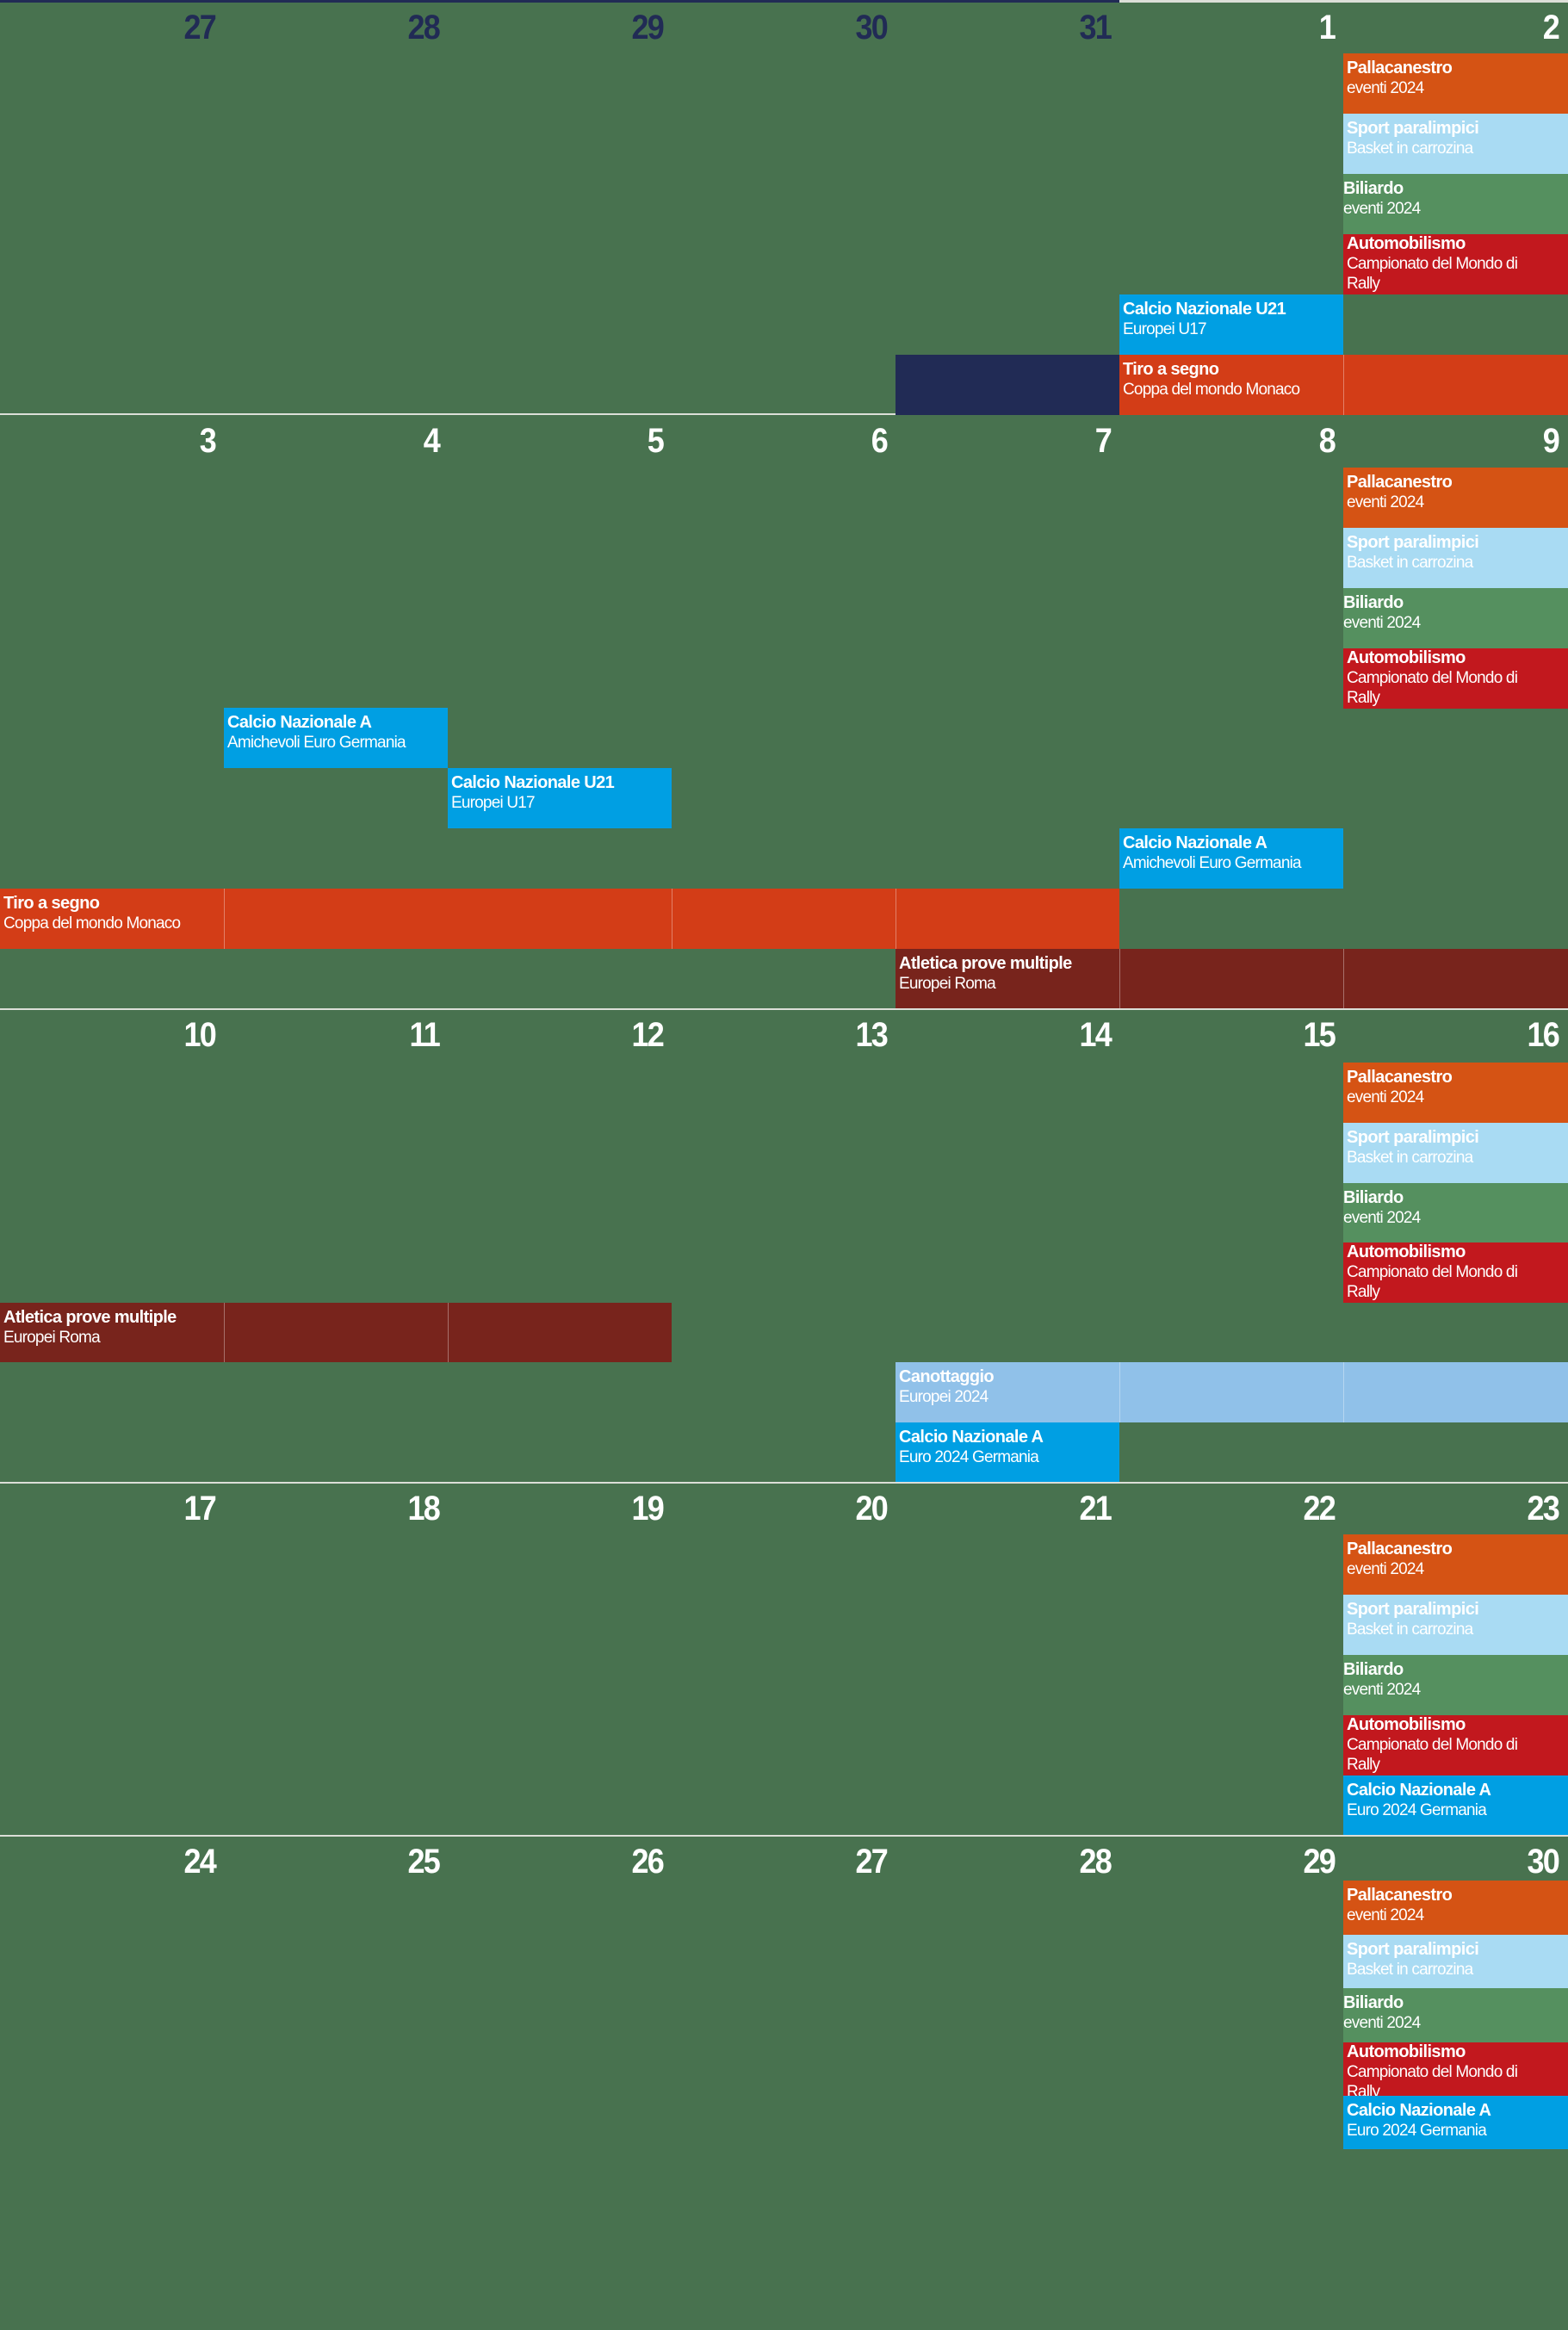  What do you see at coordinates (1373, 189) in the screenshot?
I see `event-title: Biliardo` at bounding box center [1373, 189].